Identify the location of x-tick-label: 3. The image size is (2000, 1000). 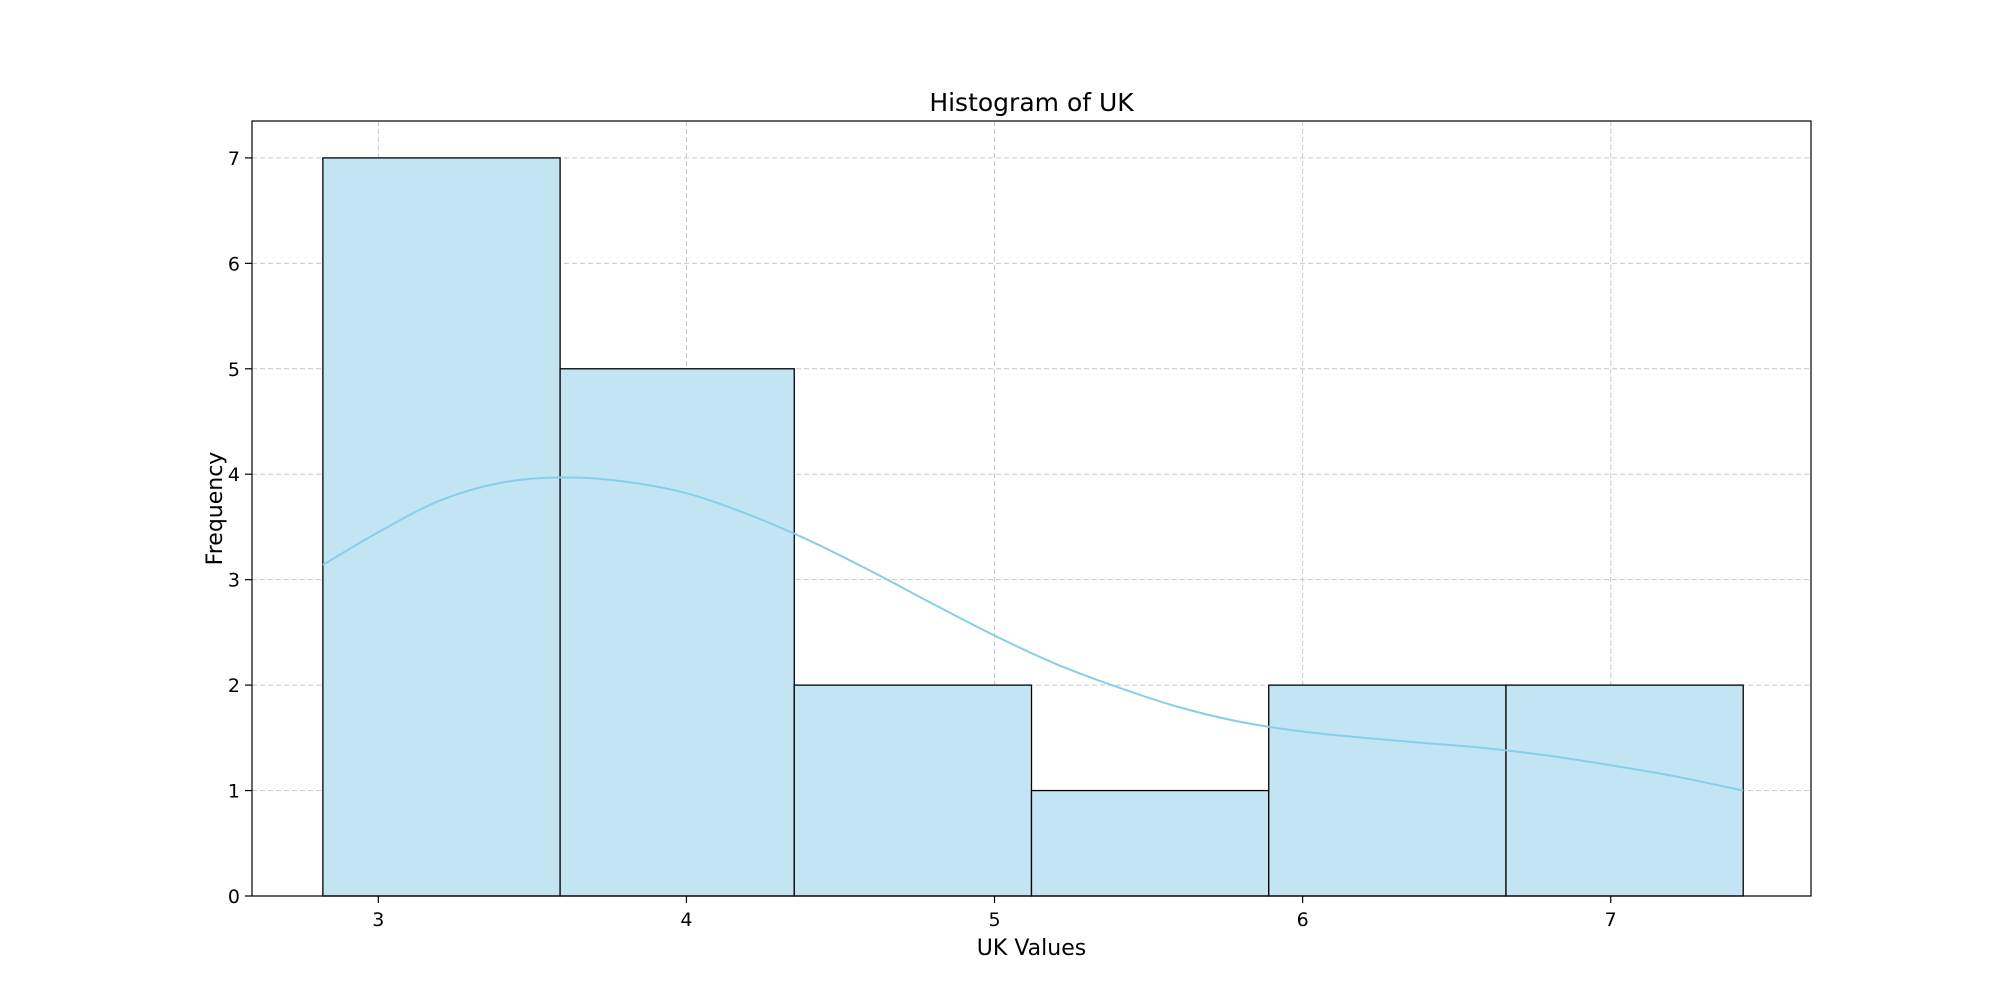
(378, 920).